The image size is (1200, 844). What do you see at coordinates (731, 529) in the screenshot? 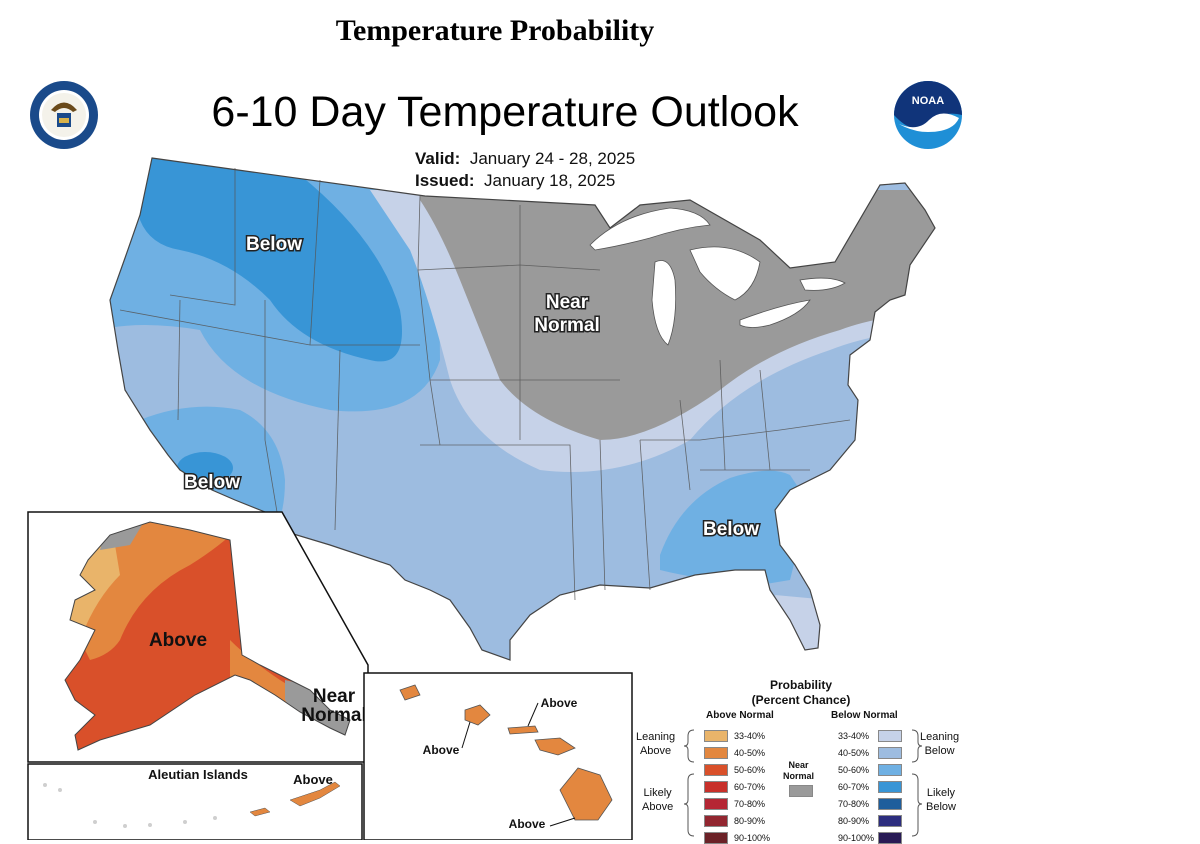
I see `label-below-southeast: Below` at bounding box center [731, 529].